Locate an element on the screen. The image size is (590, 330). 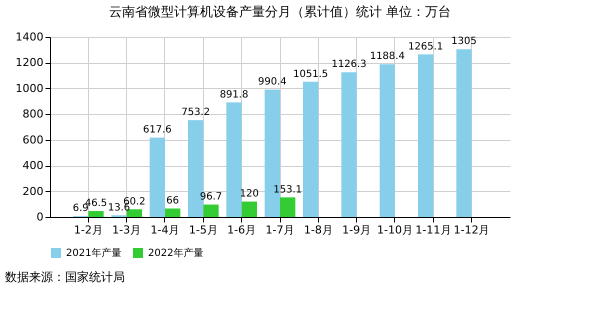
data-label: 1051.5 is located at coordinates (310, 74).